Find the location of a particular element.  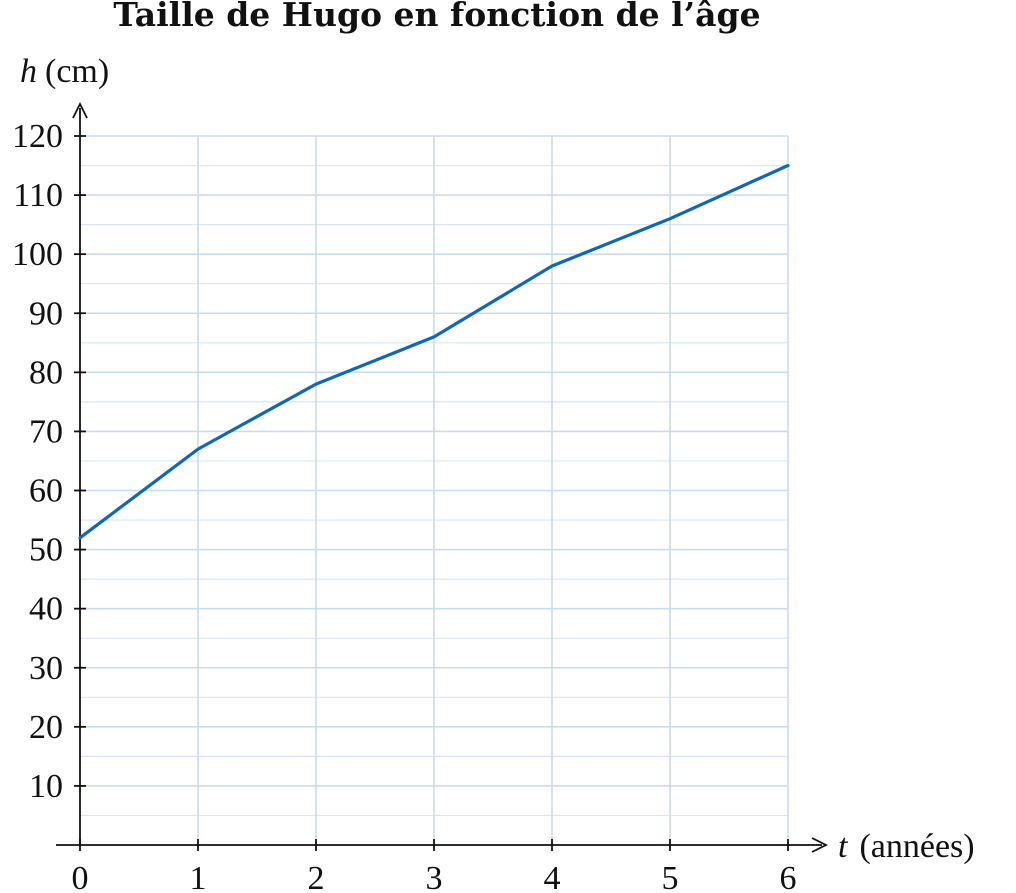

x-axis-symbol: t is located at coordinates (843, 846).